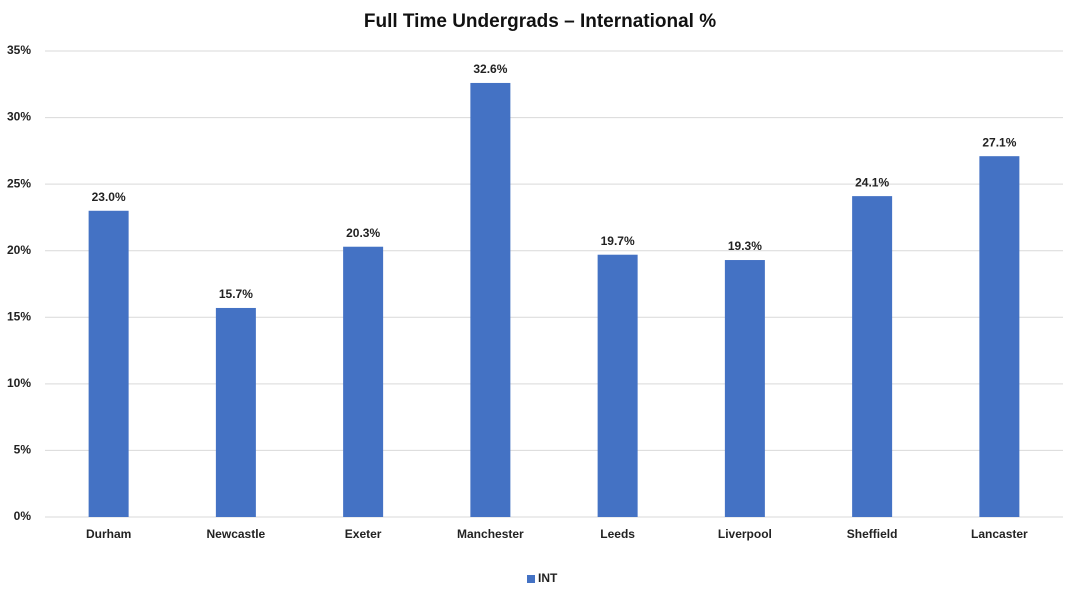 The image size is (1080, 600). I want to click on y-tick-label: 35%, so click(19, 50).